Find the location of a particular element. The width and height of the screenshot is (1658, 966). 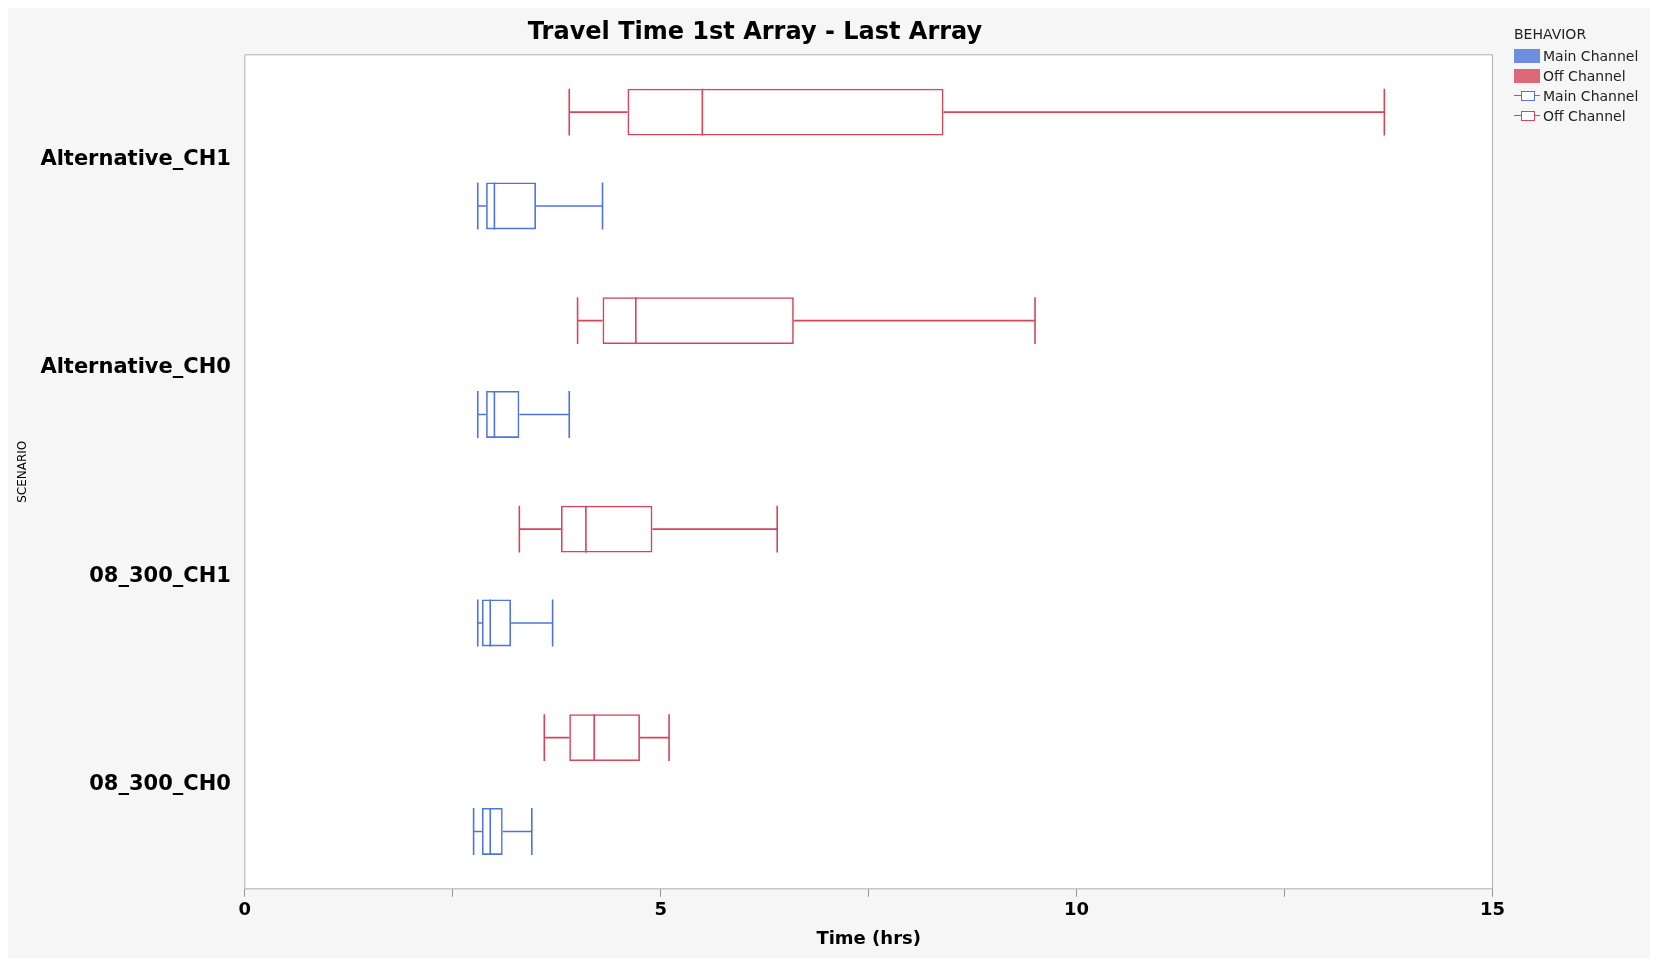

x-axis-title: Time (hrs) is located at coordinates (868, 937).